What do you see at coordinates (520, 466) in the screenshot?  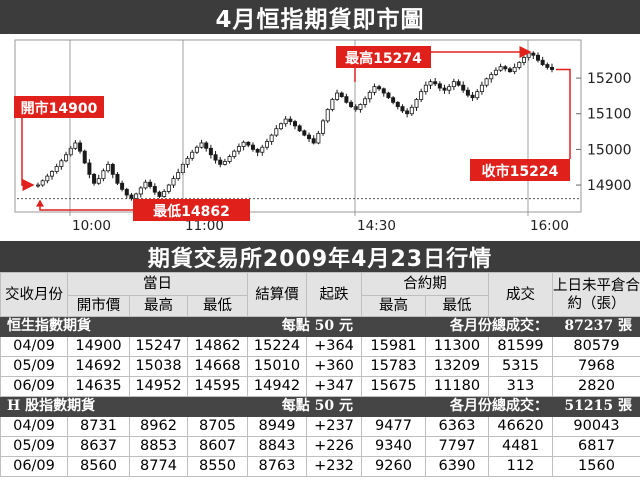 I see `table-cell: 112` at bounding box center [520, 466].